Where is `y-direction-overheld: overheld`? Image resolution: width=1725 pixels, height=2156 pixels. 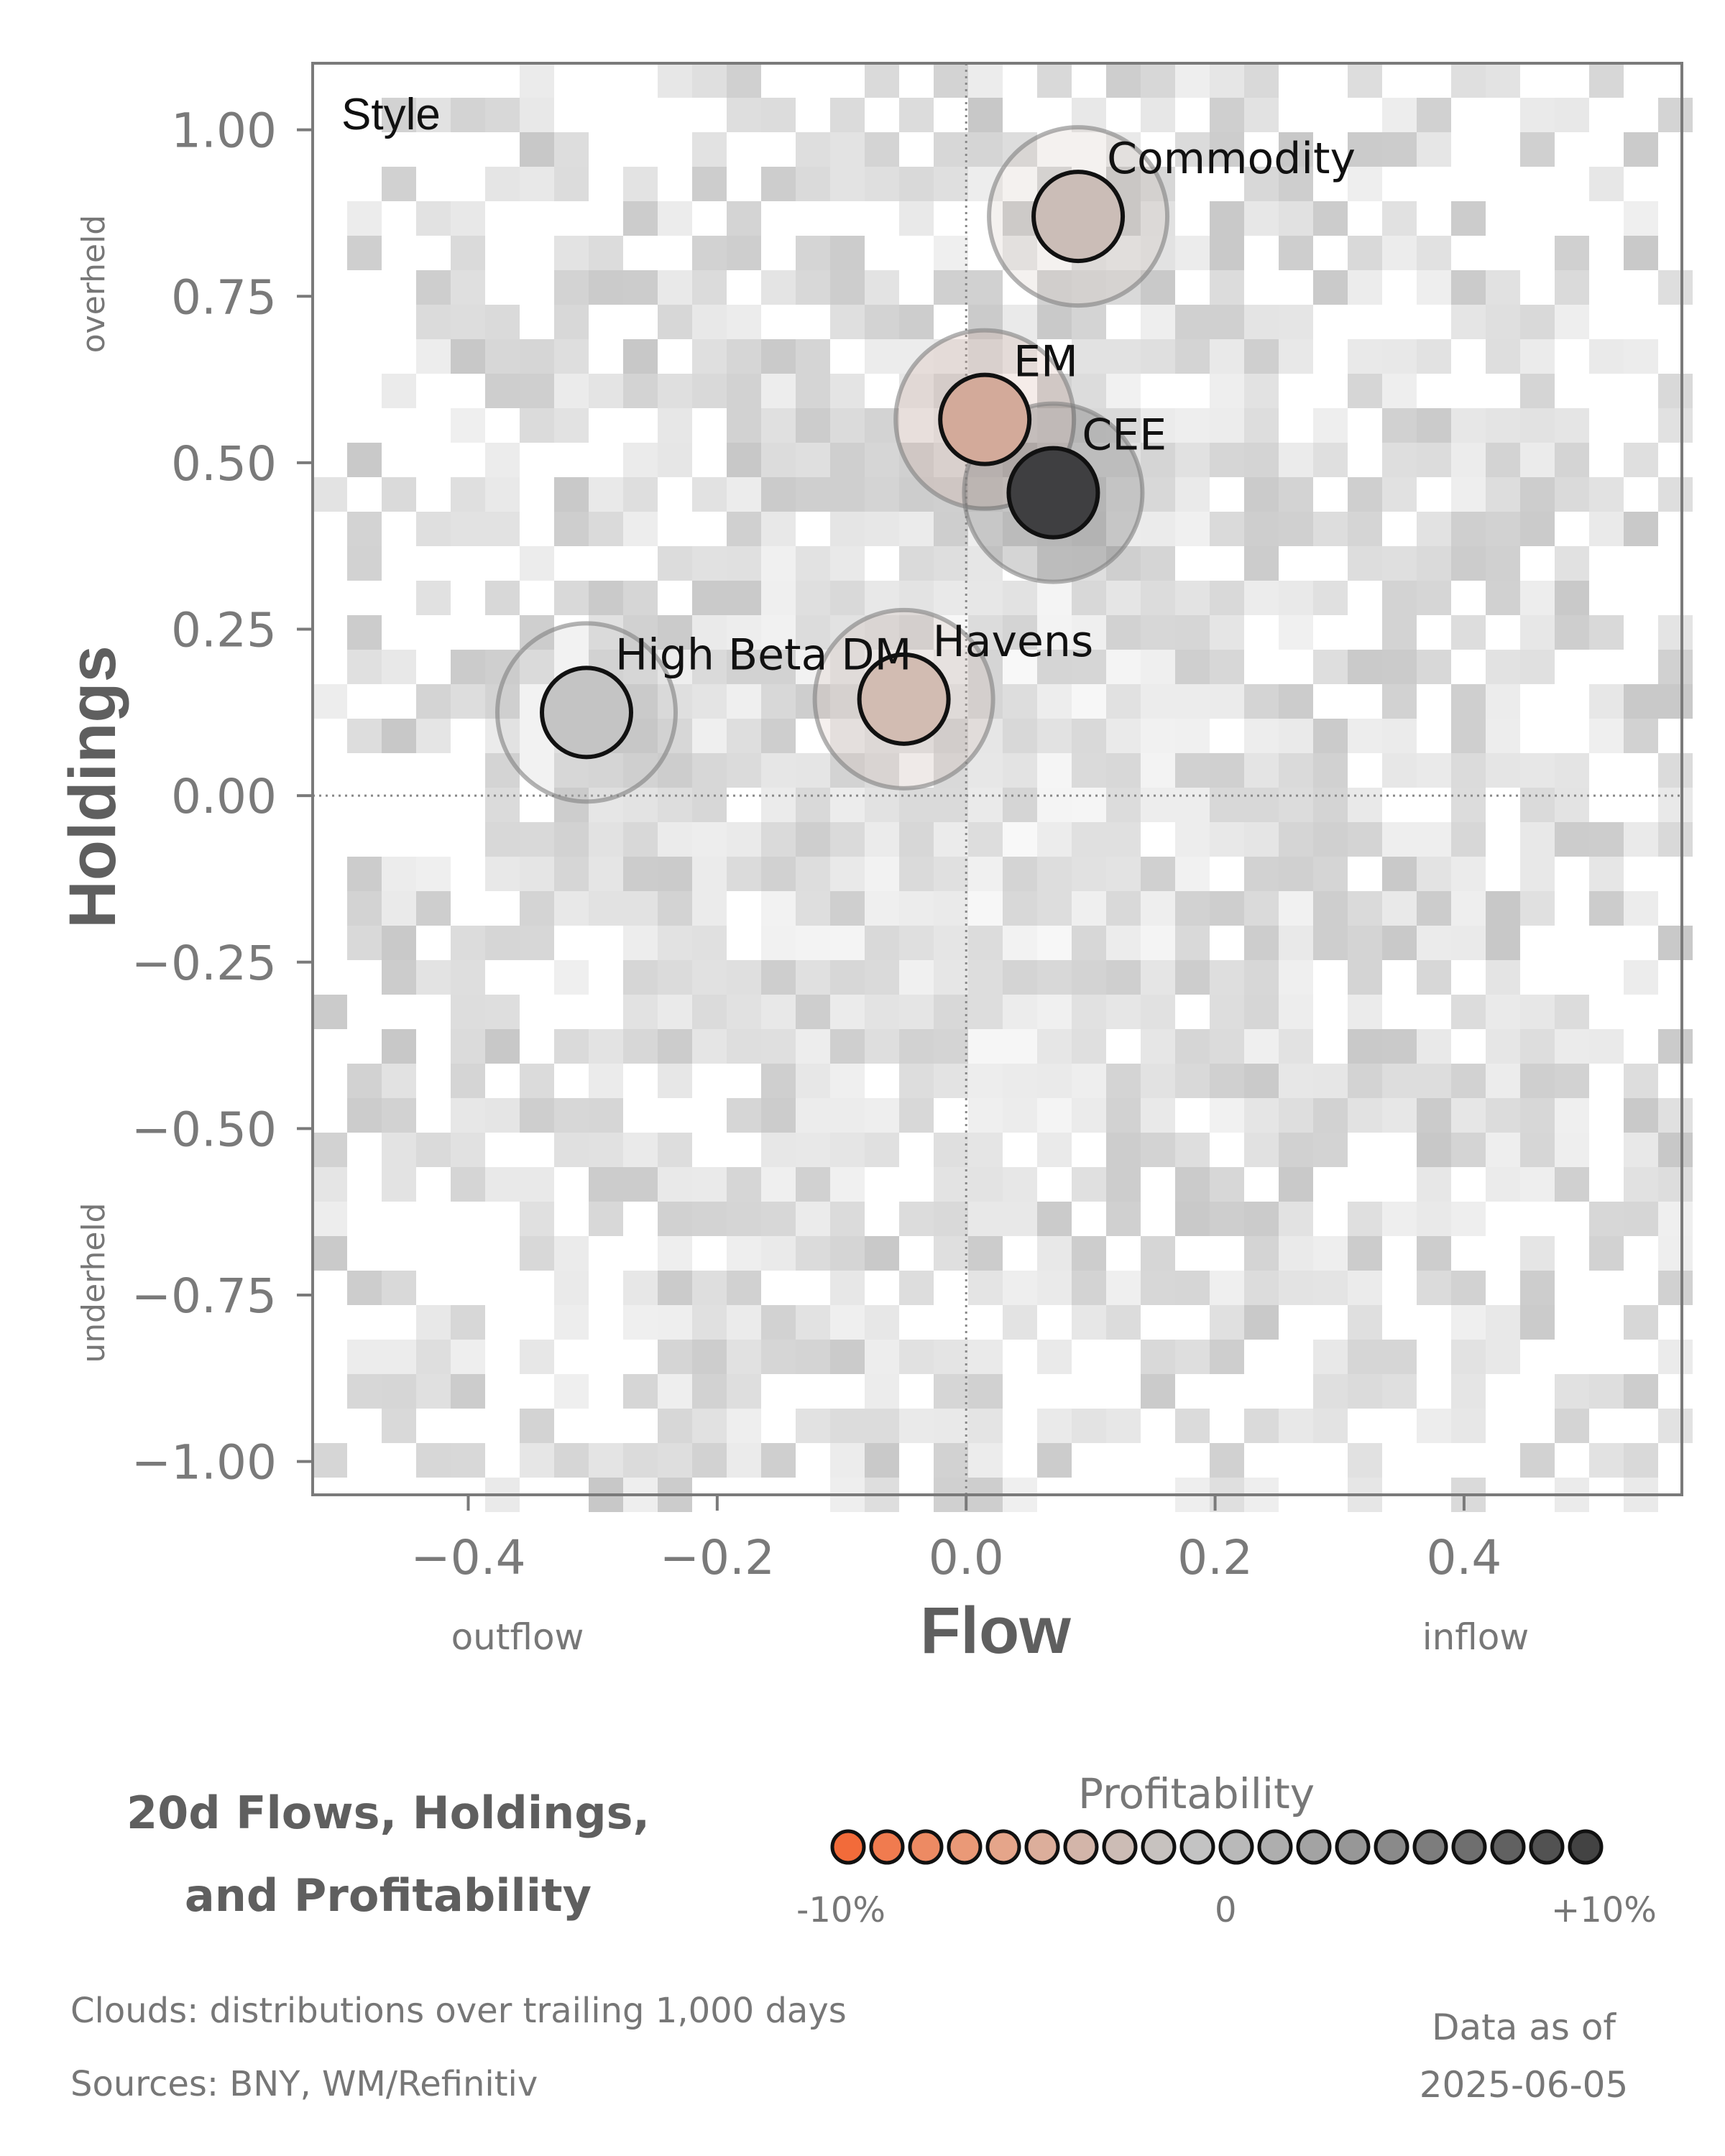
y-direction-overheld: overheld is located at coordinates (93, 284).